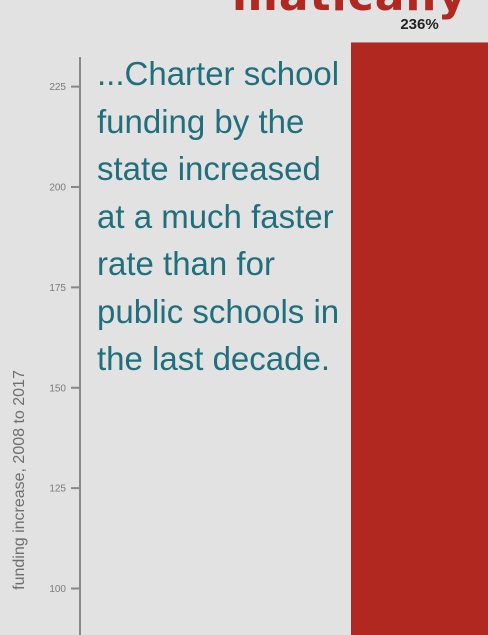  Describe the element at coordinates (57, 388) in the screenshot. I see `y-tick-label: 150` at that location.